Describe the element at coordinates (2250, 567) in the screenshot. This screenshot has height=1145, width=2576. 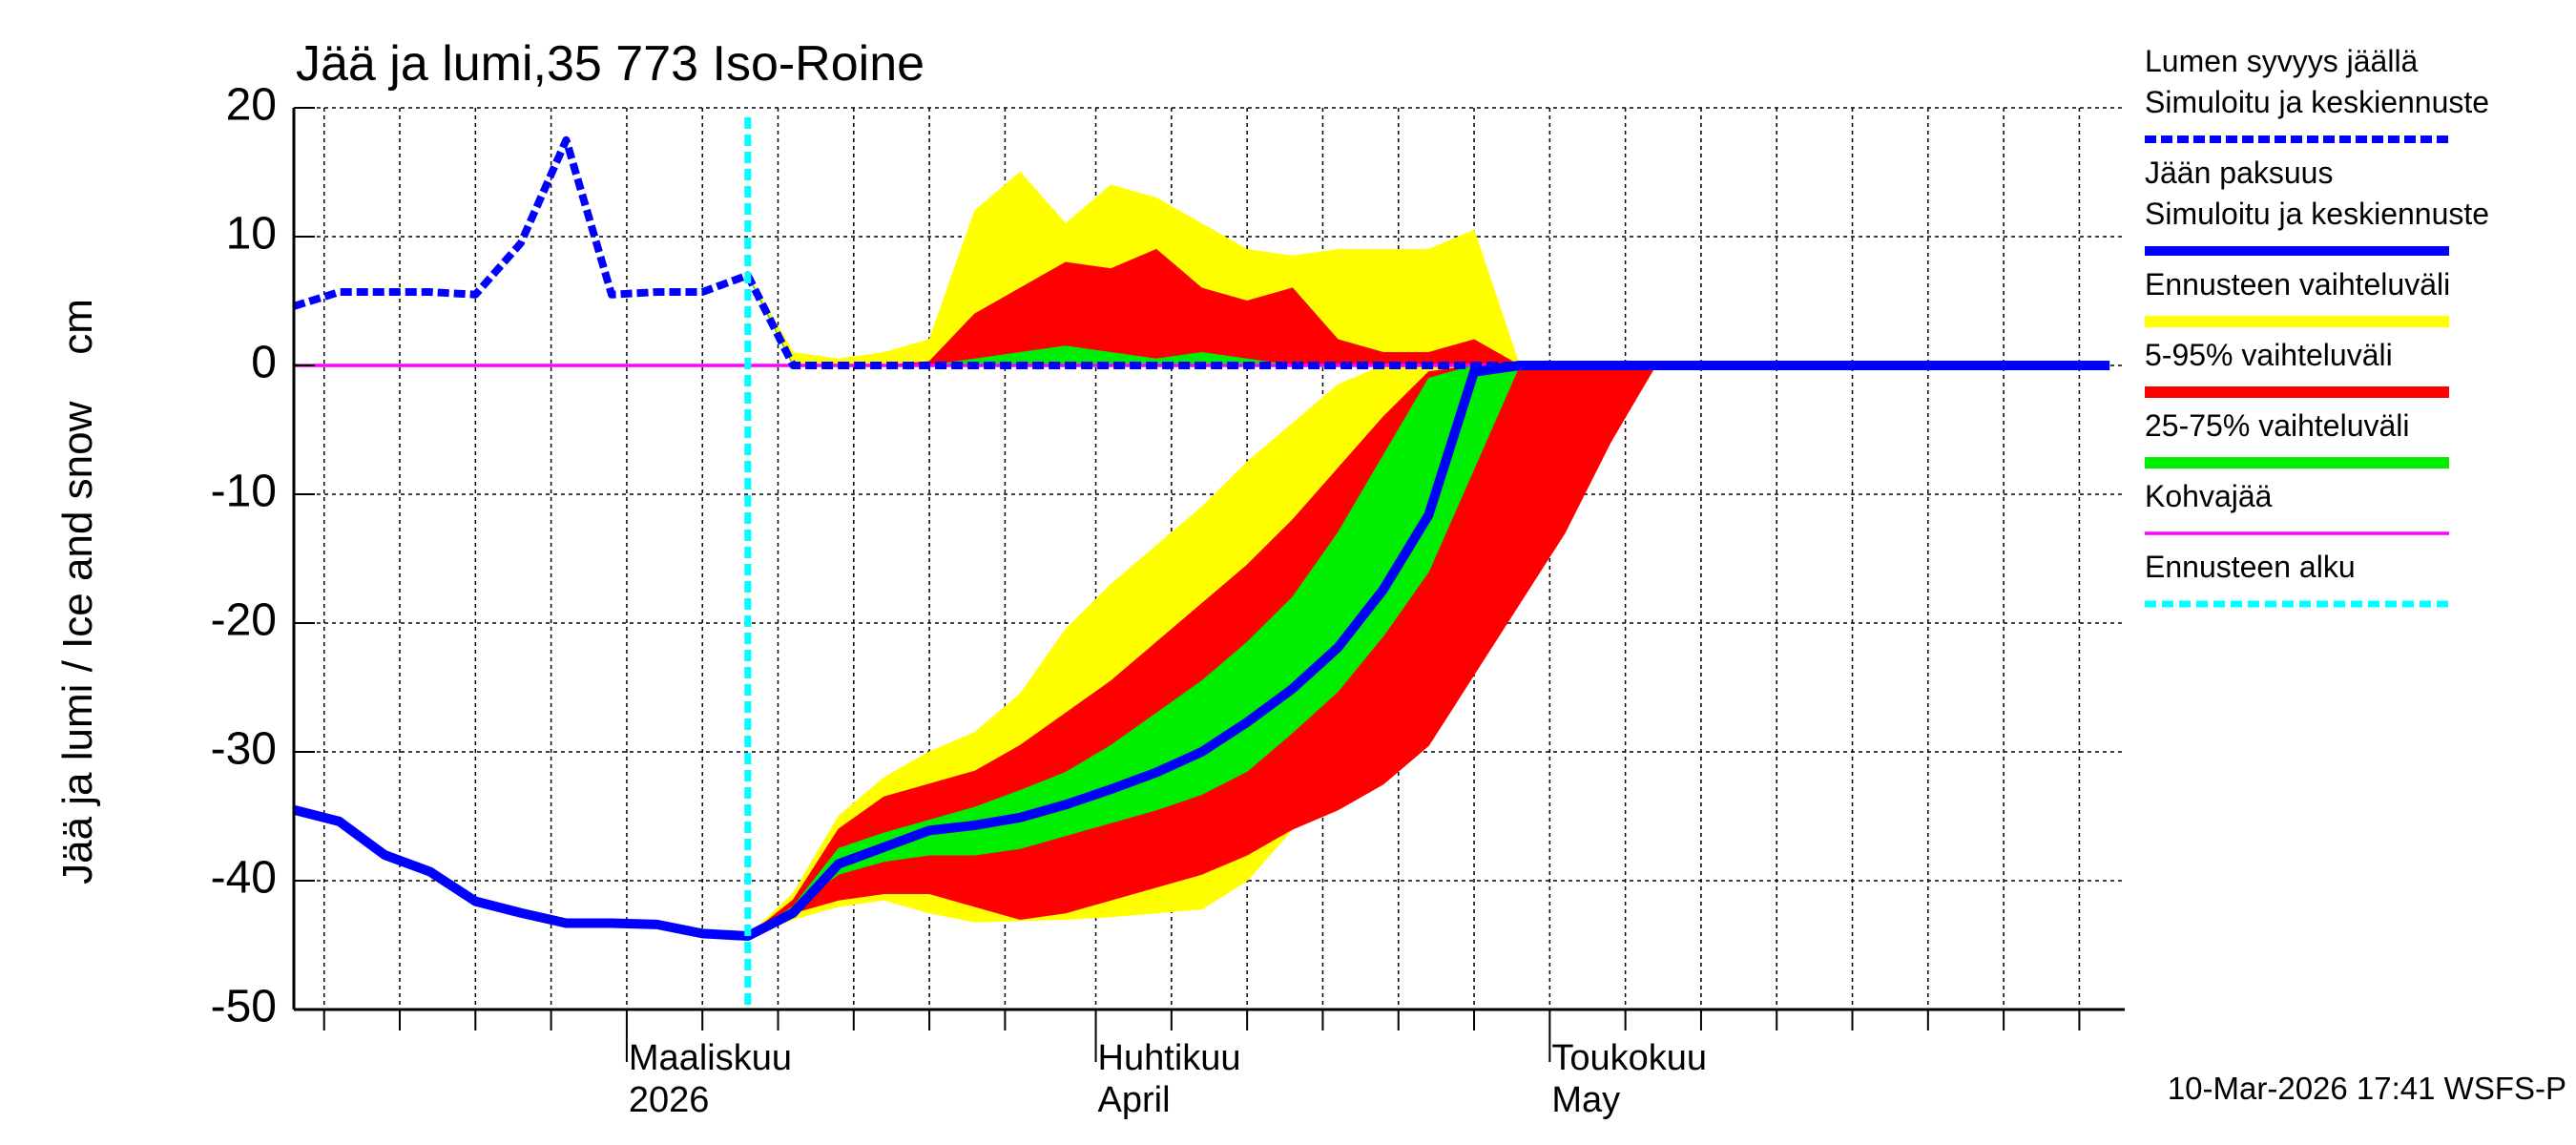
I see `legend-label: Ennusteen alku` at that location.